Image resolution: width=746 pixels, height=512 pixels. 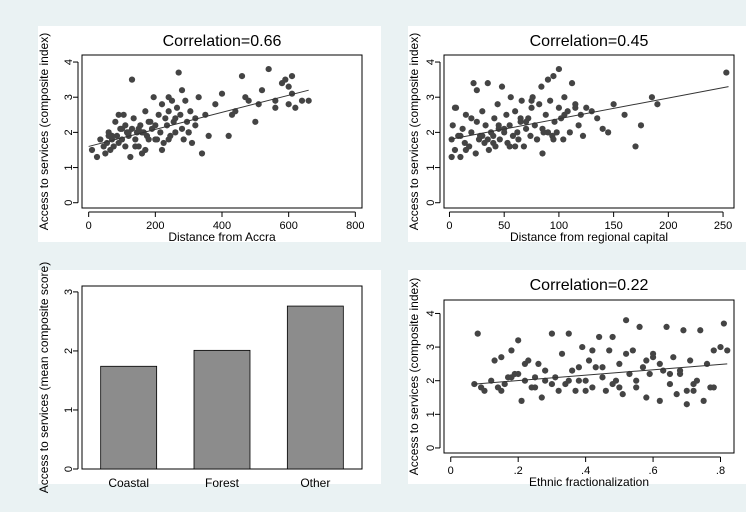 What do you see at coordinates (585, 471) in the screenshot?
I see `x-tick-label: .4` at bounding box center [585, 471].